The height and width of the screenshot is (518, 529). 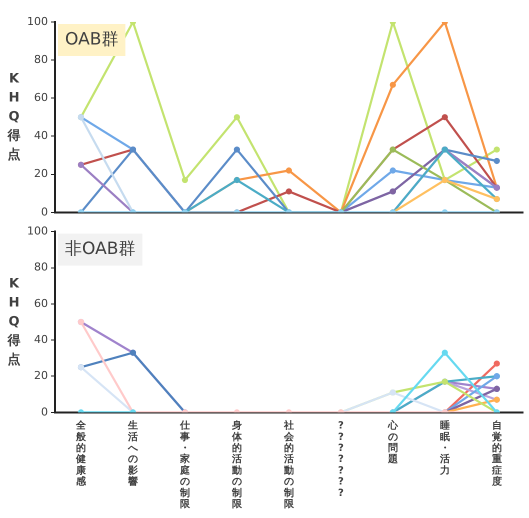 What do you see at coordinates (236, 465) in the screenshot?
I see `x-tick-label: 身体的活動の制限` at bounding box center [236, 465].